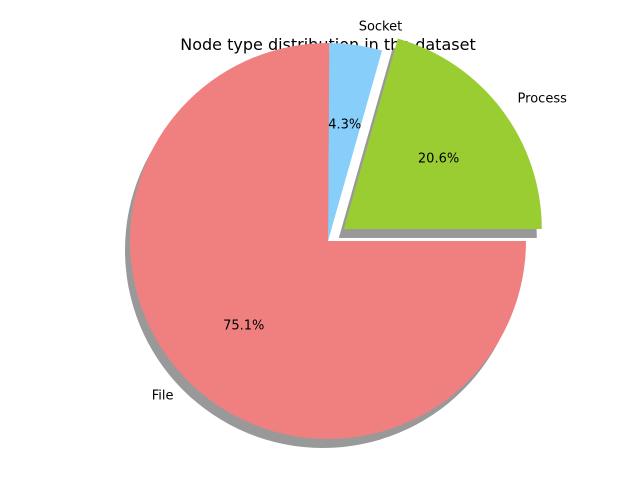 This screenshot has height=480, width=640. What do you see at coordinates (442, 134) in the screenshot?
I see `pie-slice-process` at bounding box center [442, 134].